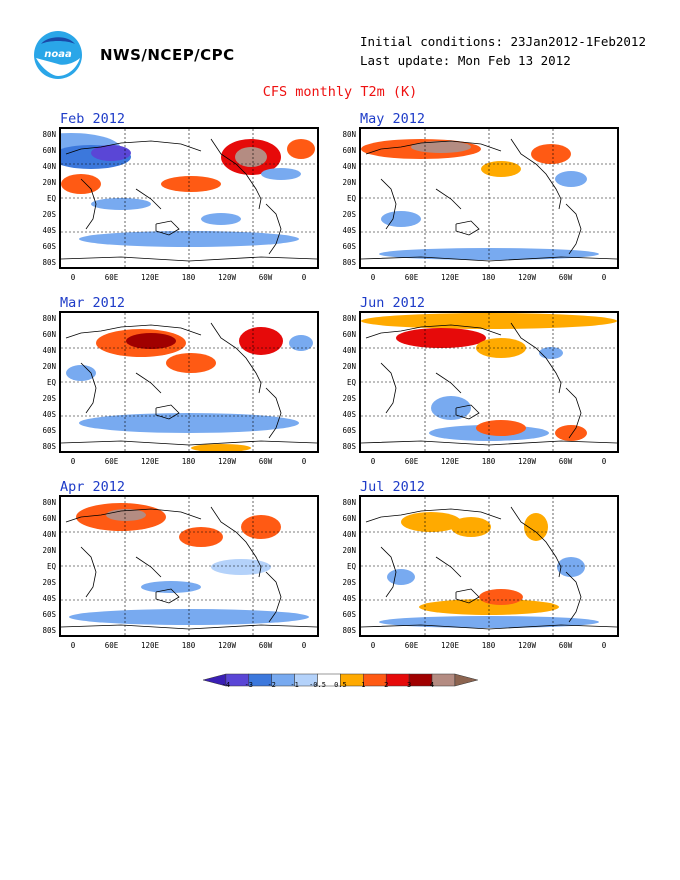 This screenshot has height=880, width=680. I want to click on colorbar-label: -4, so click(226, 685).